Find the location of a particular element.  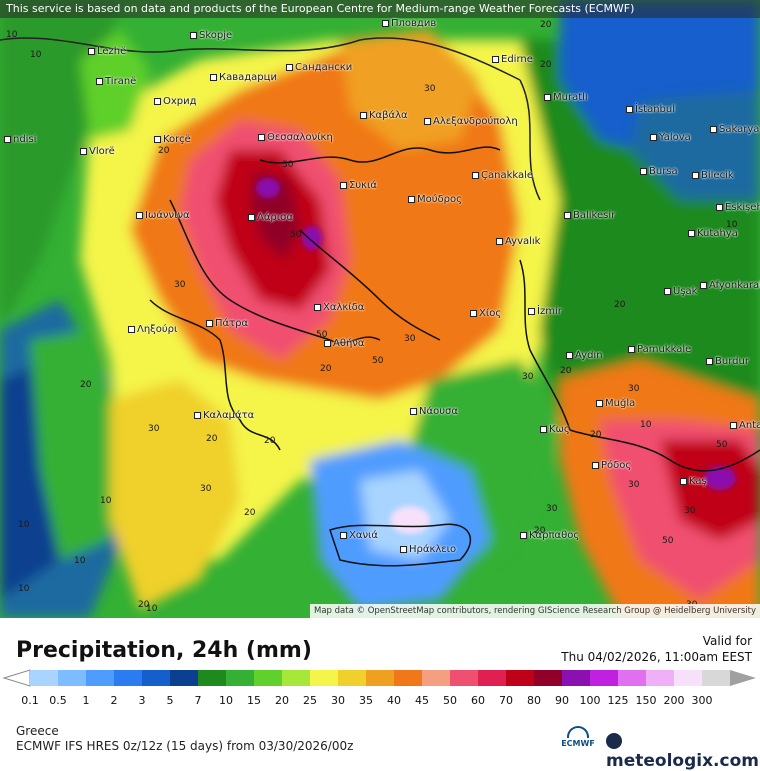

city-label: Yalova is located at coordinates (670, 137).